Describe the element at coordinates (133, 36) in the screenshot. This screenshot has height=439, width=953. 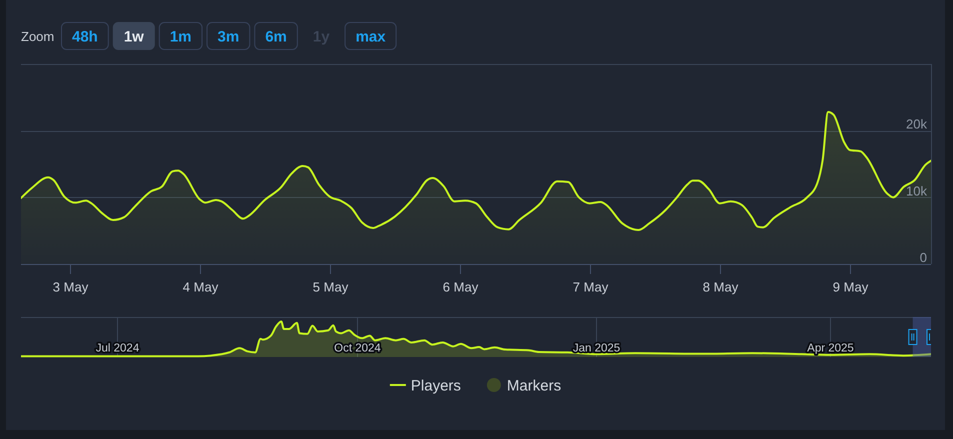
I see `zoom-button: 1w` at that location.